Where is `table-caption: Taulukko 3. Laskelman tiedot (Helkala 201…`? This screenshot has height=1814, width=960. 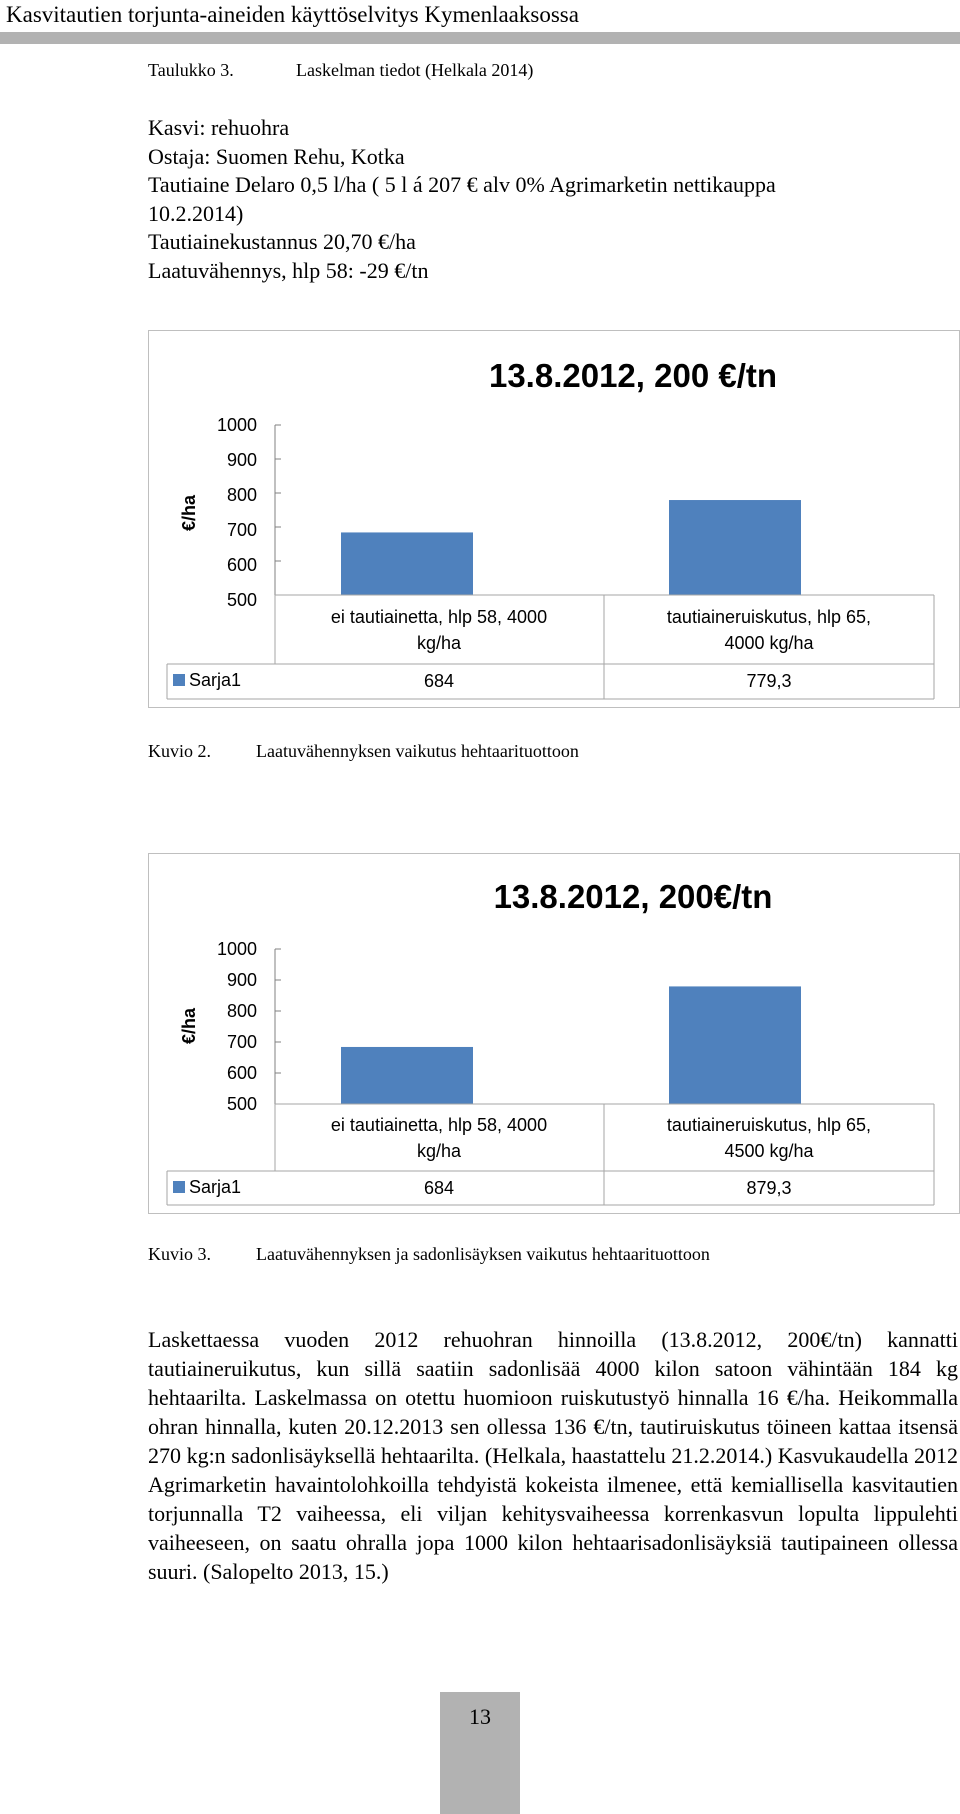 table-caption: Taulukko 3. Laskelman tiedot (Helkala 201… is located at coordinates (340, 70).